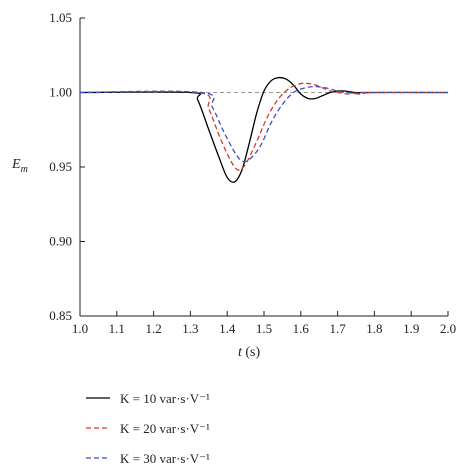  Describe the element at coordinates (411, 328) in the screenshot. I see `x-tick-label: 1.9` at that location.